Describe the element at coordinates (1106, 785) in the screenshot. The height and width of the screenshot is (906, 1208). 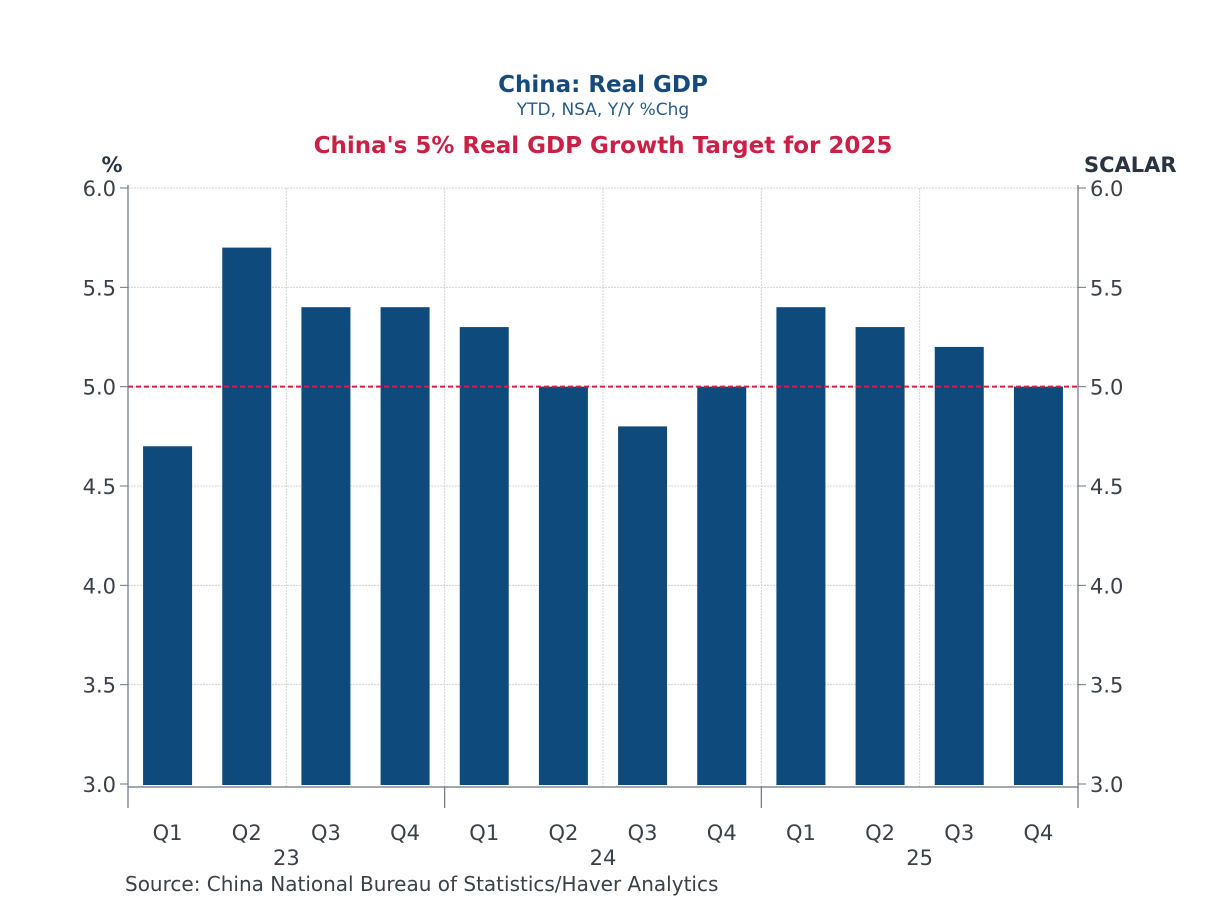
I see `right-y-tick-label: 3.0` at that location.